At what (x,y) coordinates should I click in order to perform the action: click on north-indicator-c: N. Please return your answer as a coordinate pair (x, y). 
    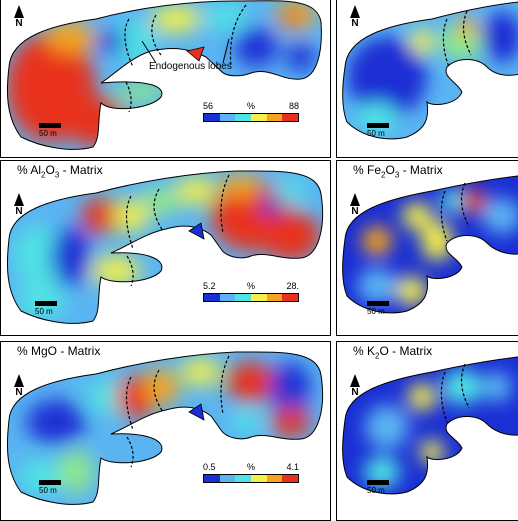
    Looking at the image, I should click on (19, 205).